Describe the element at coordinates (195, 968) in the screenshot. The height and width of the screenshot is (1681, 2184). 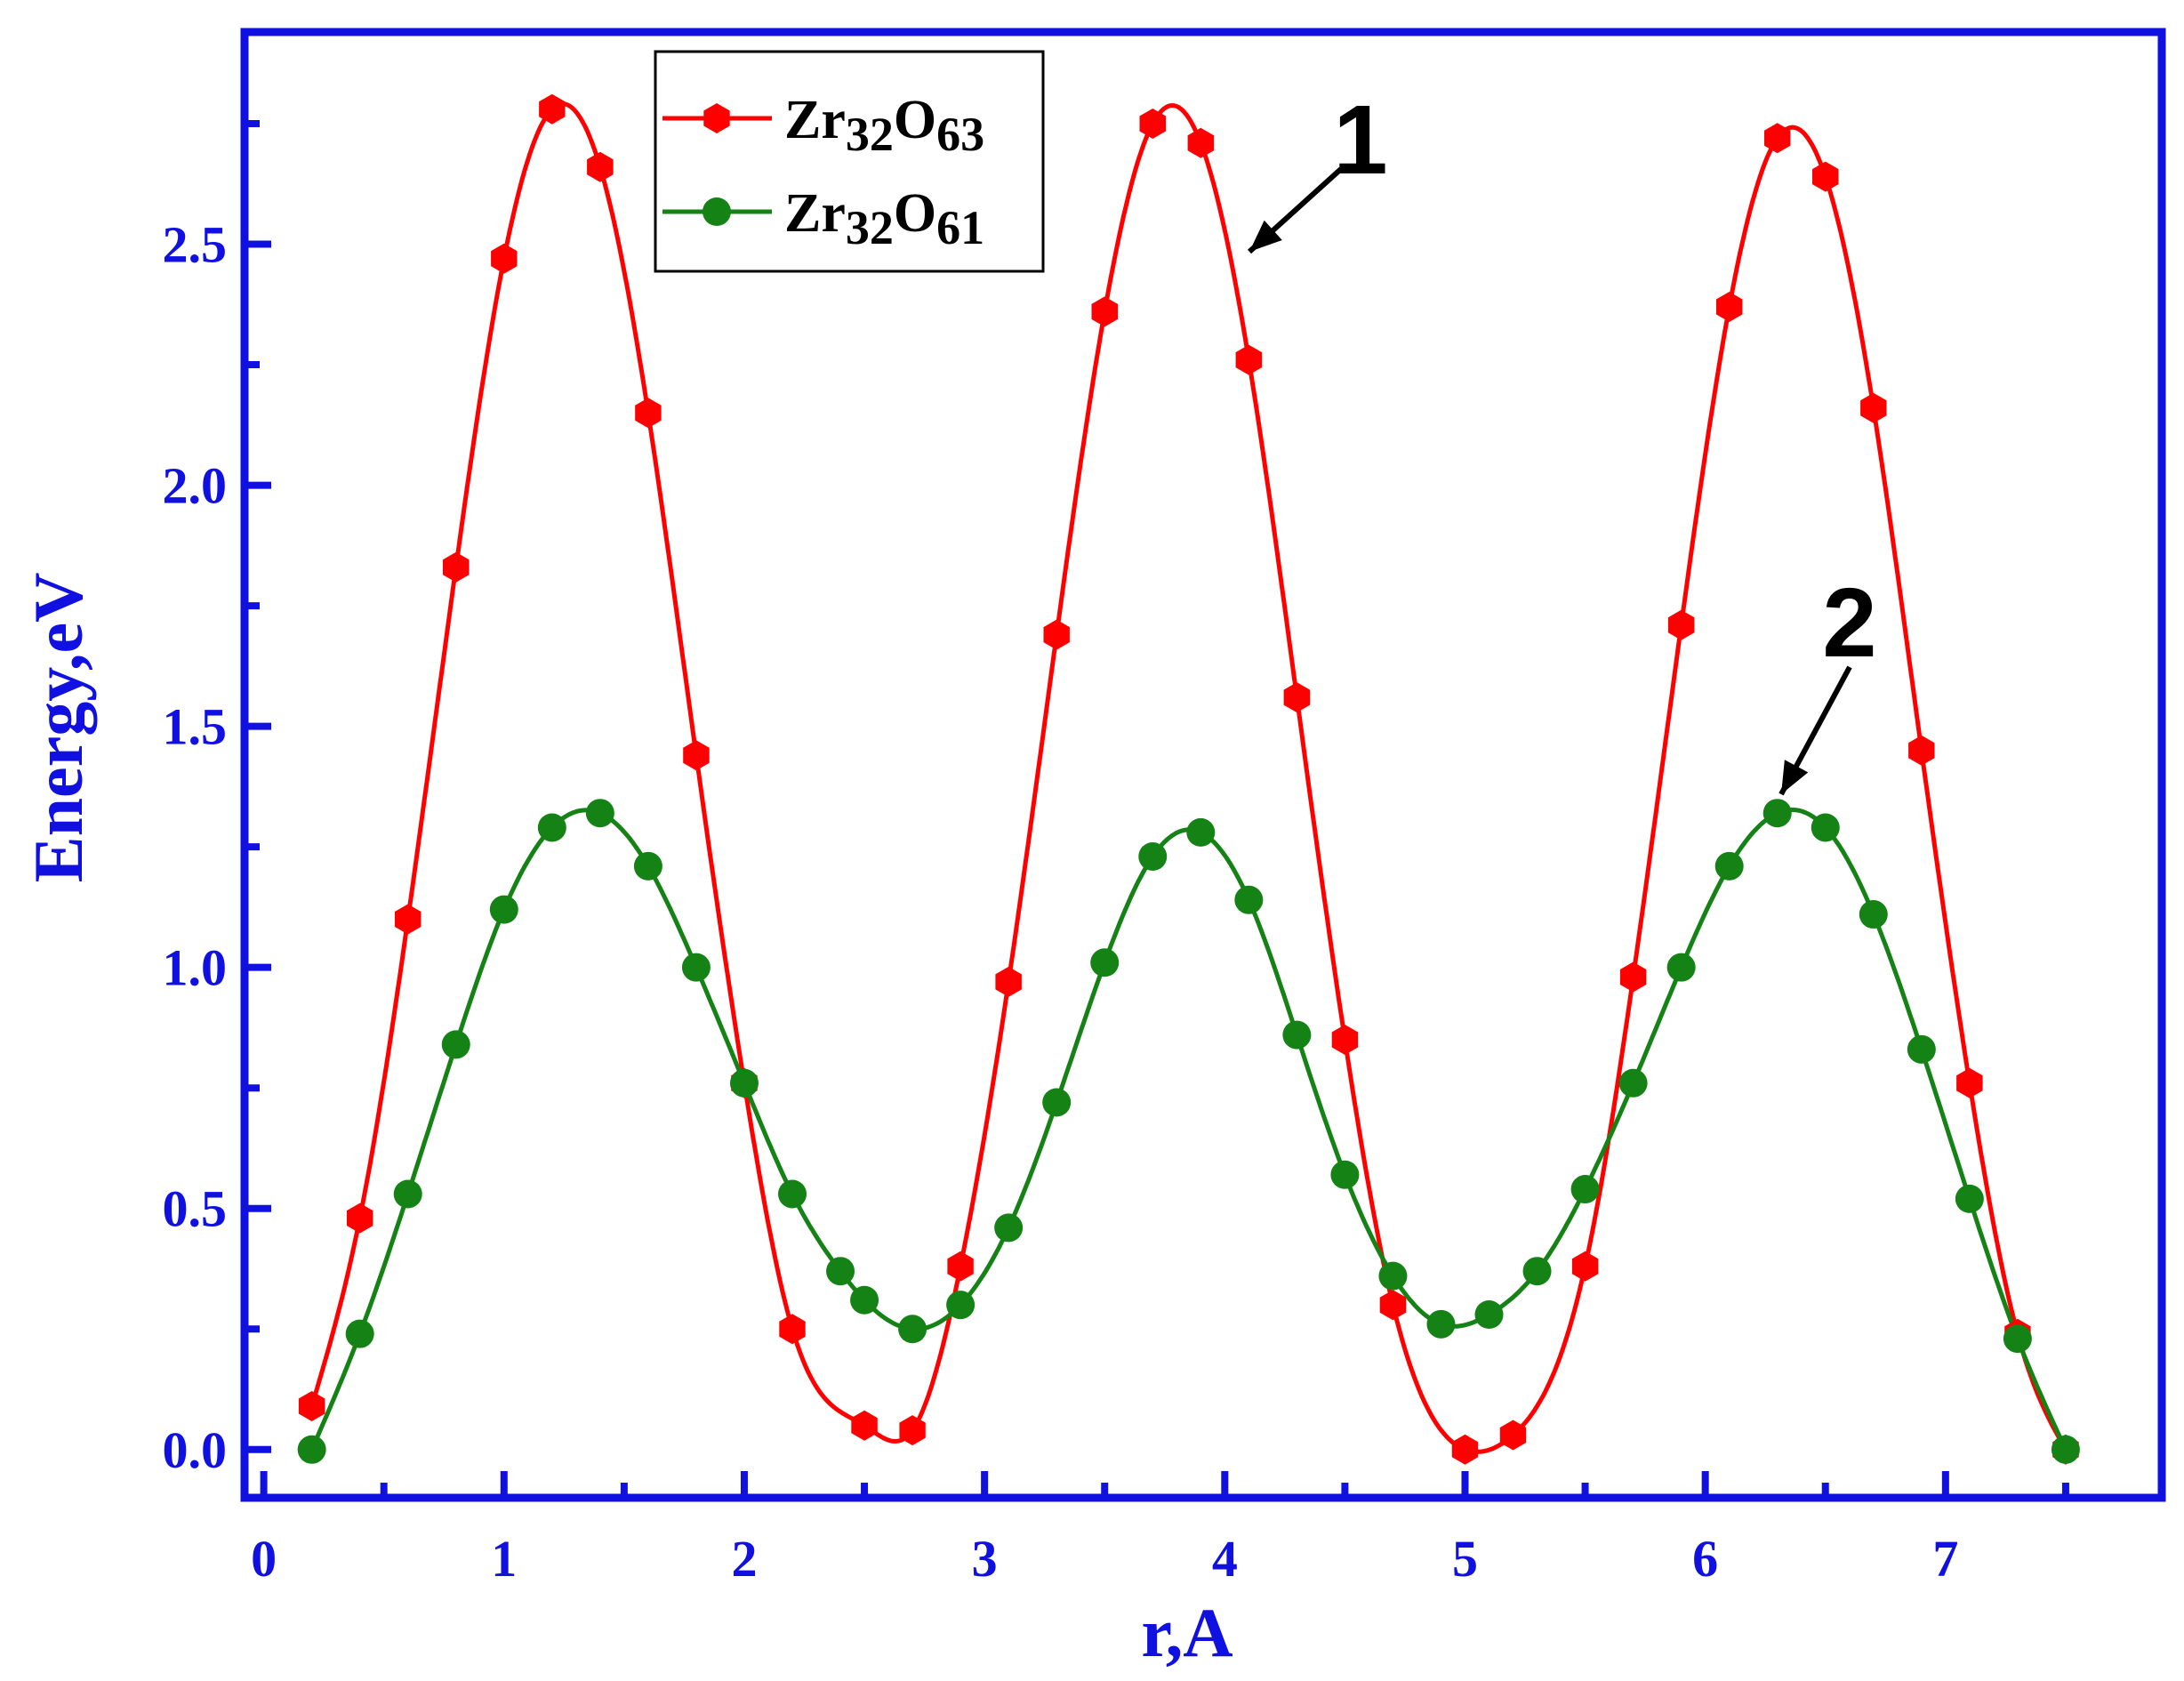
I see `y-tick-label: 1.0` at that location.